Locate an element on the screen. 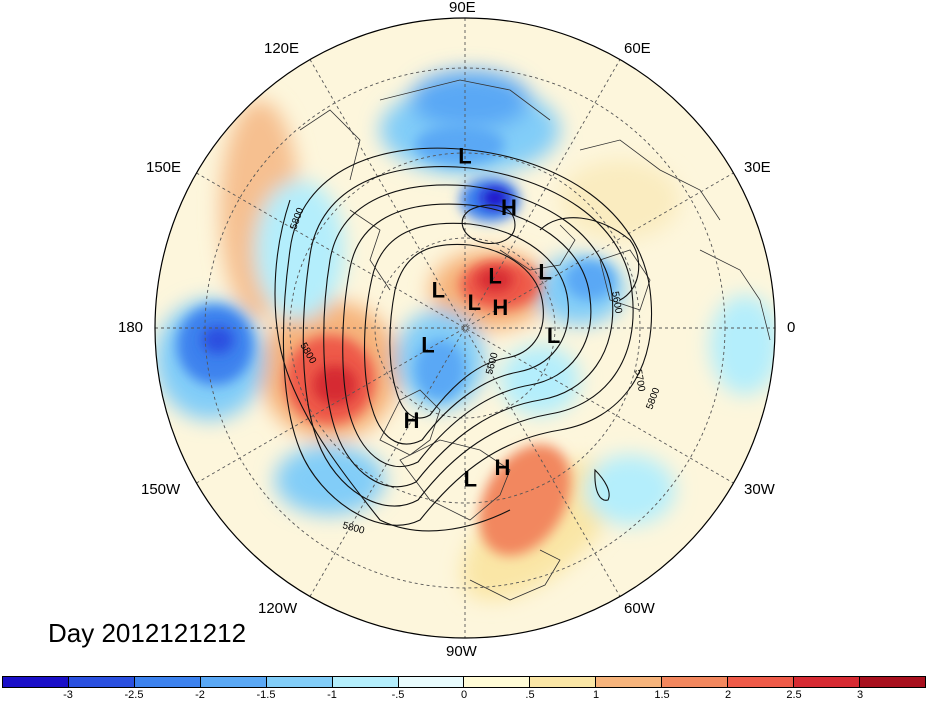 Image resolution: width=928 pixels, height=702 pixels. colorbar-tick-label: -1.5 is located at coordinates (266, 695).